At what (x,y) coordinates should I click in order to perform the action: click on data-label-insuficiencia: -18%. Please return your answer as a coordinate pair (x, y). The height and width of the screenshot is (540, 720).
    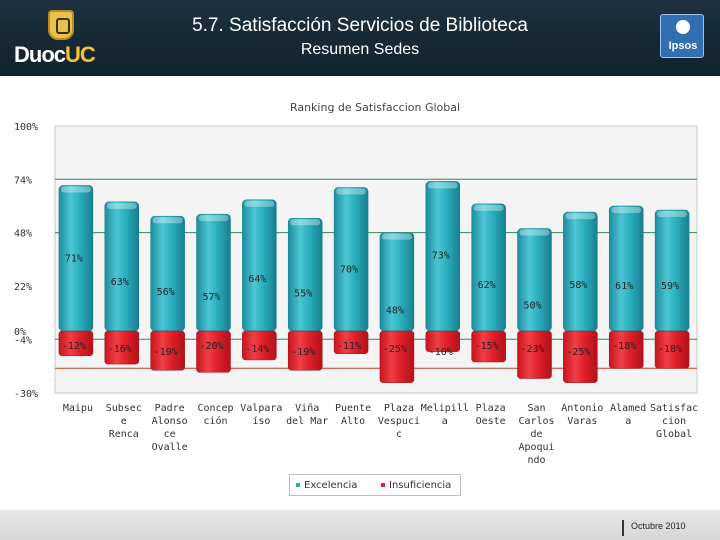
    Looking at the image, I should click on (624, 346).